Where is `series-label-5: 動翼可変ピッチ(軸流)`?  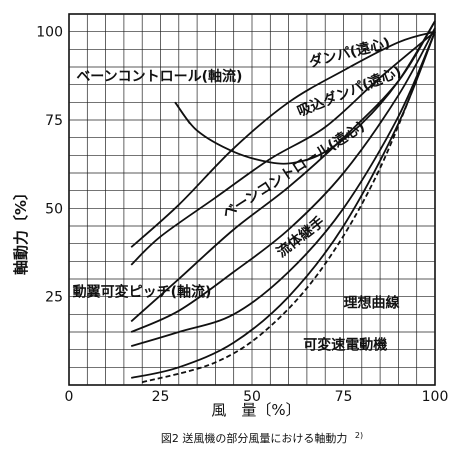
series-label-5: 動翼可変ピッチ(軸流) is located at coordinates (142, 292).